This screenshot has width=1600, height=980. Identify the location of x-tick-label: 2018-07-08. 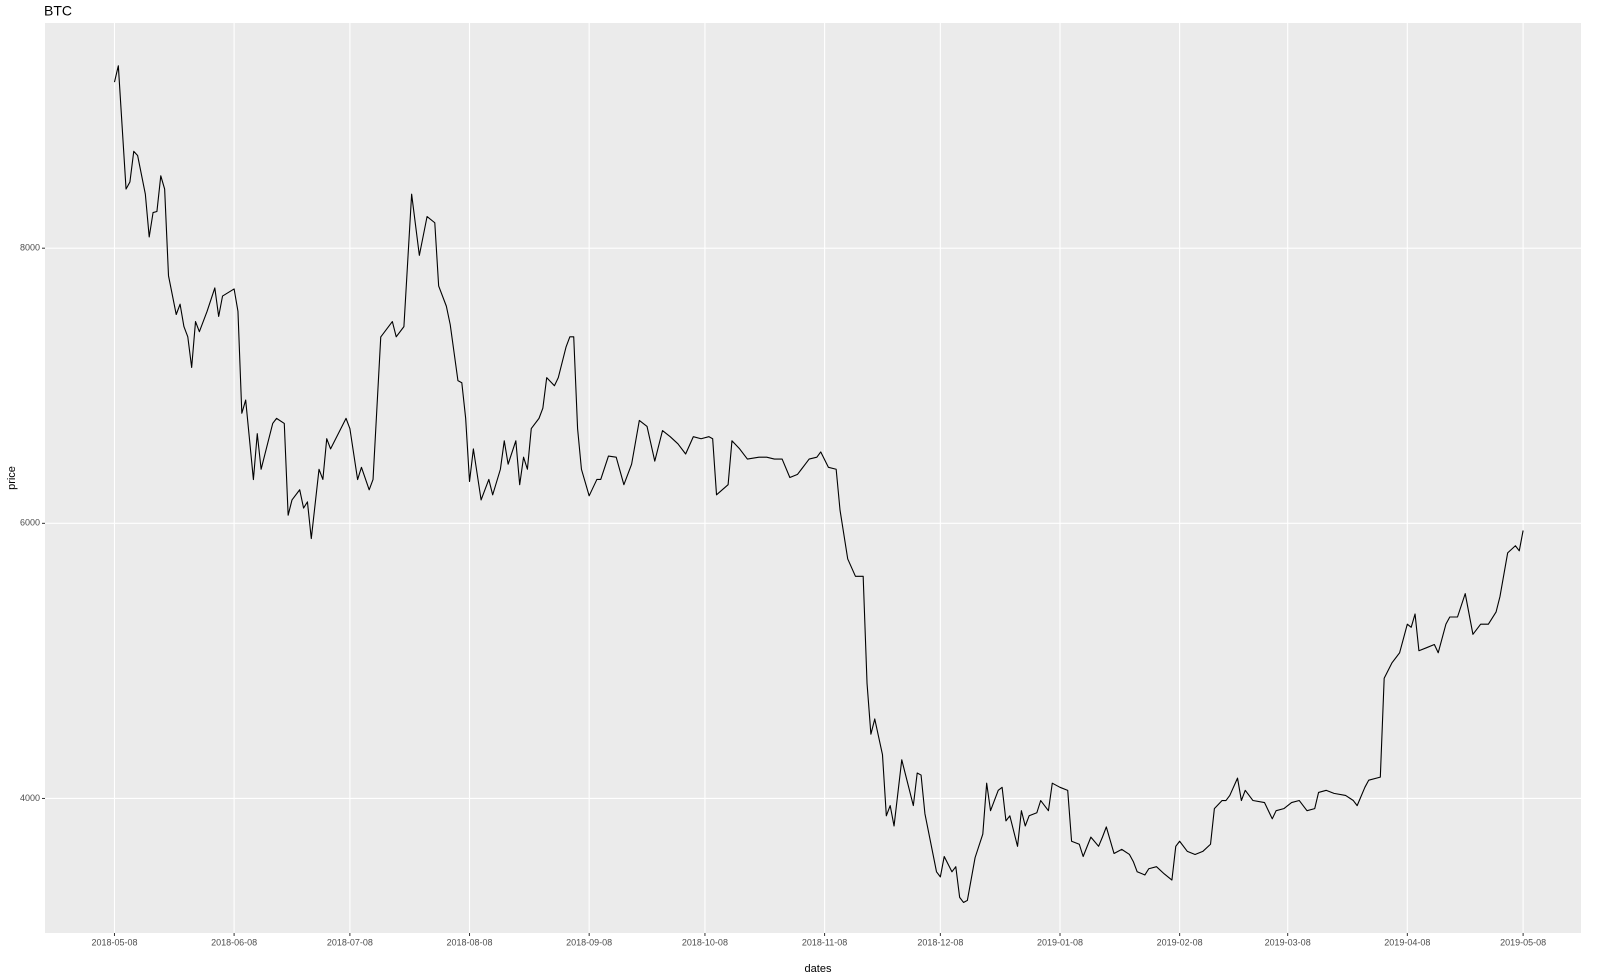
(350, 942).